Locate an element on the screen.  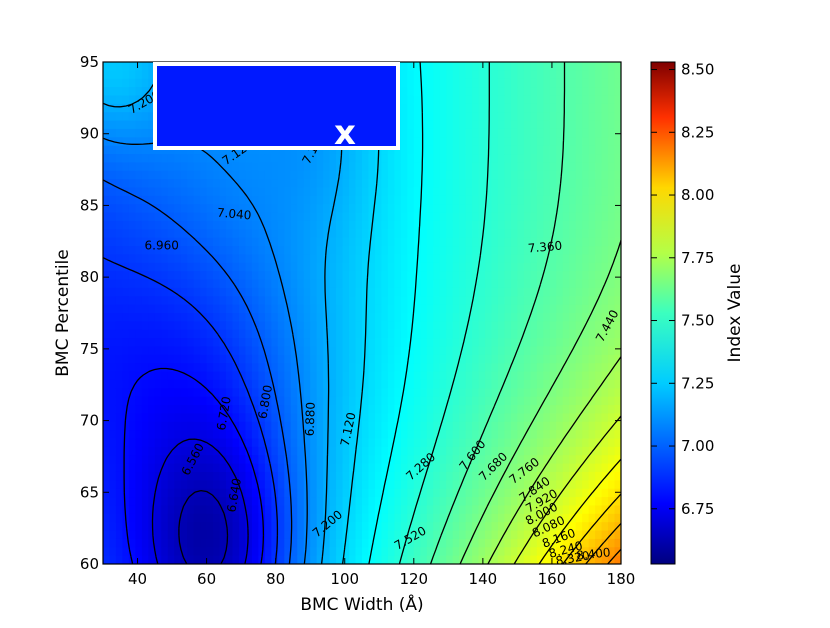
close-icon: x is located at coordinates (345, 133).